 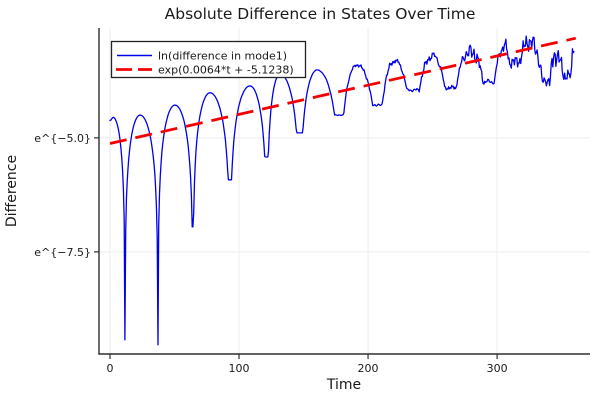 I want to click on x-tick-label: 100, so click(x=239, y=368).